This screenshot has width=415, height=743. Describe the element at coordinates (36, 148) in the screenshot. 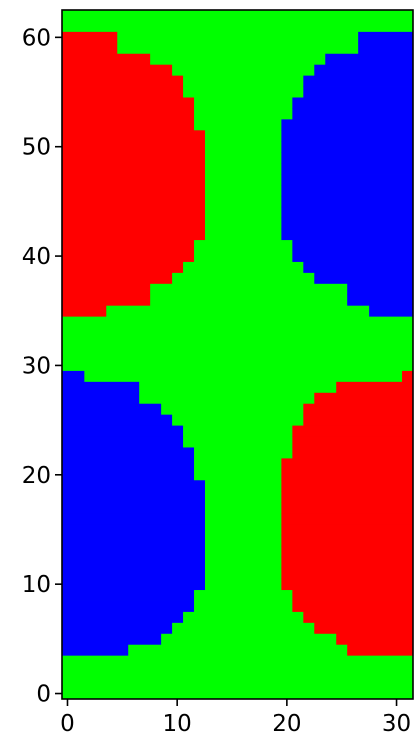

I see `y-tick-label: 50` at that location.